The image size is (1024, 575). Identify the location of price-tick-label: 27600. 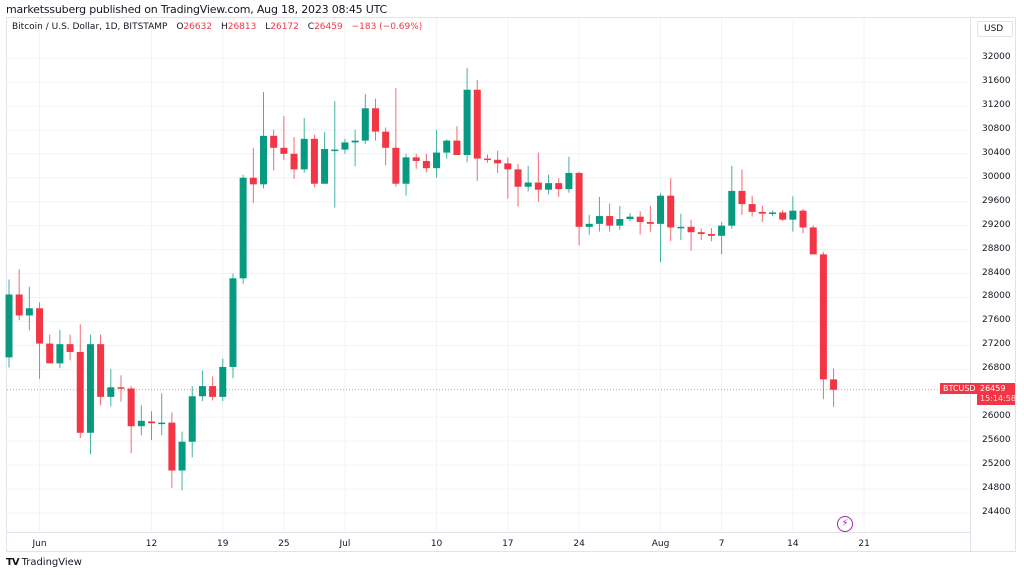
(996, 320).